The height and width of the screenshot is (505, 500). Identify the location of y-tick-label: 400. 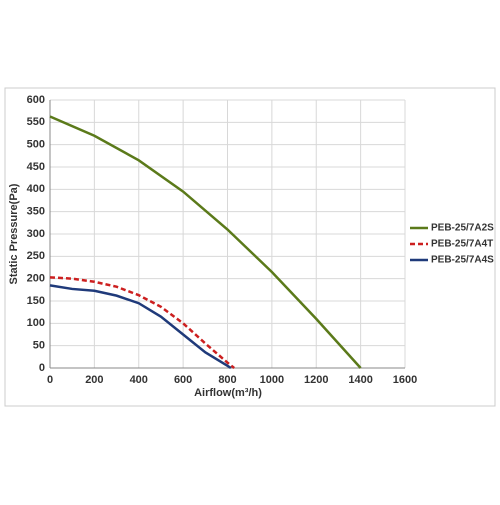
(36, 189).